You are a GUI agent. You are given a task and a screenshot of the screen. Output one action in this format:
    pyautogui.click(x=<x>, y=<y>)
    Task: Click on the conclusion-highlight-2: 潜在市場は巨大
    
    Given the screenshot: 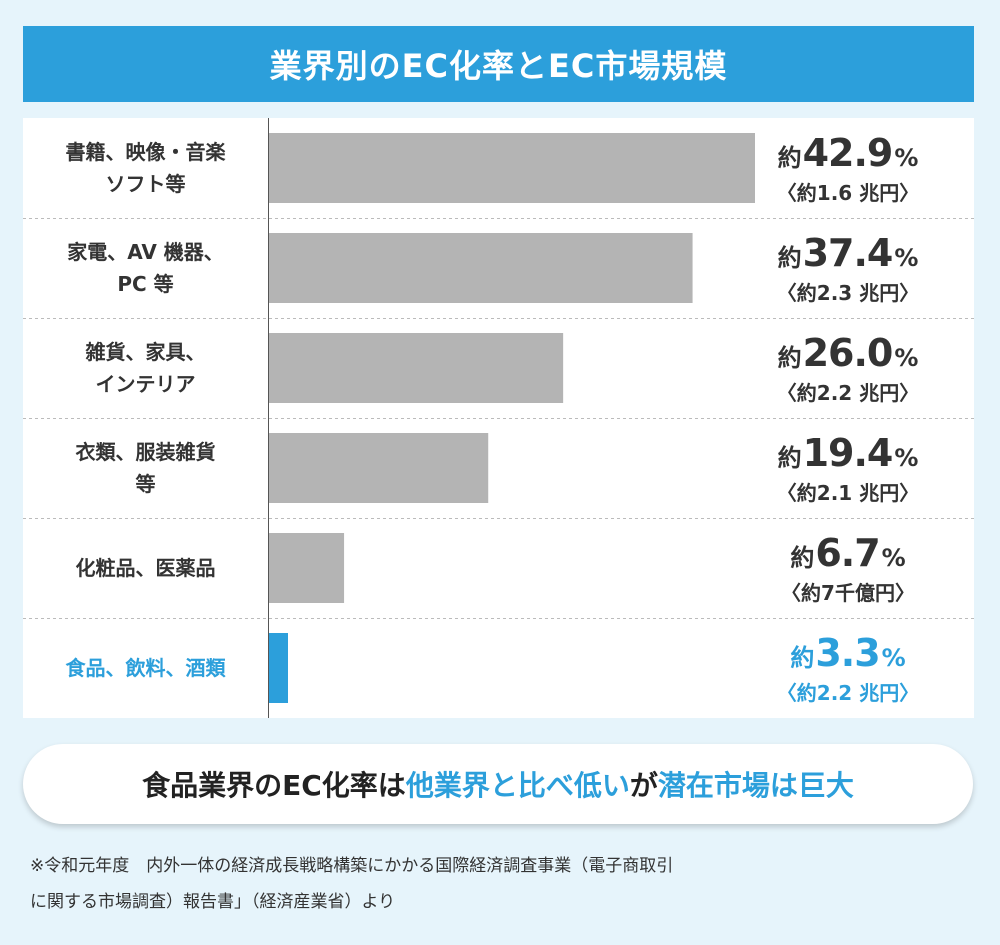 What is the action you would take?
    pyautogui.click(x=755, y=785)
    